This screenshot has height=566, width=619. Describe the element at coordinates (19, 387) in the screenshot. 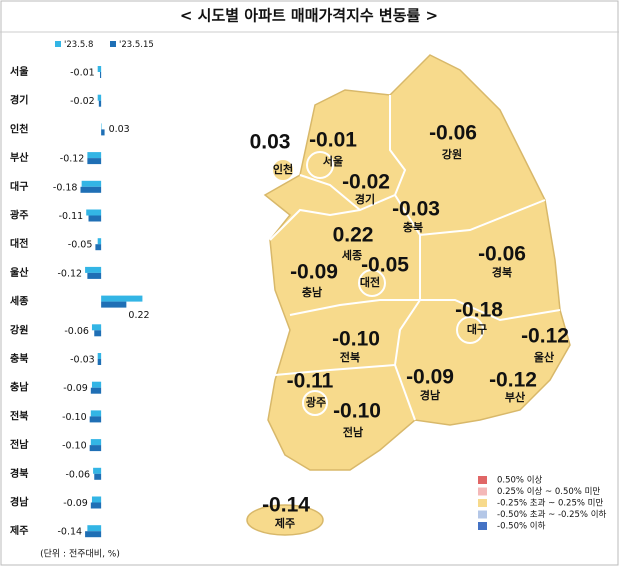

I see `category-label: 충남` at that location.